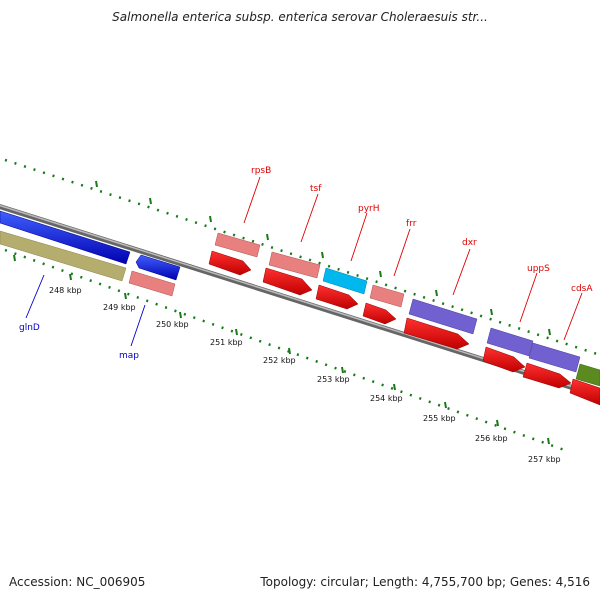 This screenshot has height=600, width=600. I want to click on rpsB-cds-arrow, so click(230, 263).